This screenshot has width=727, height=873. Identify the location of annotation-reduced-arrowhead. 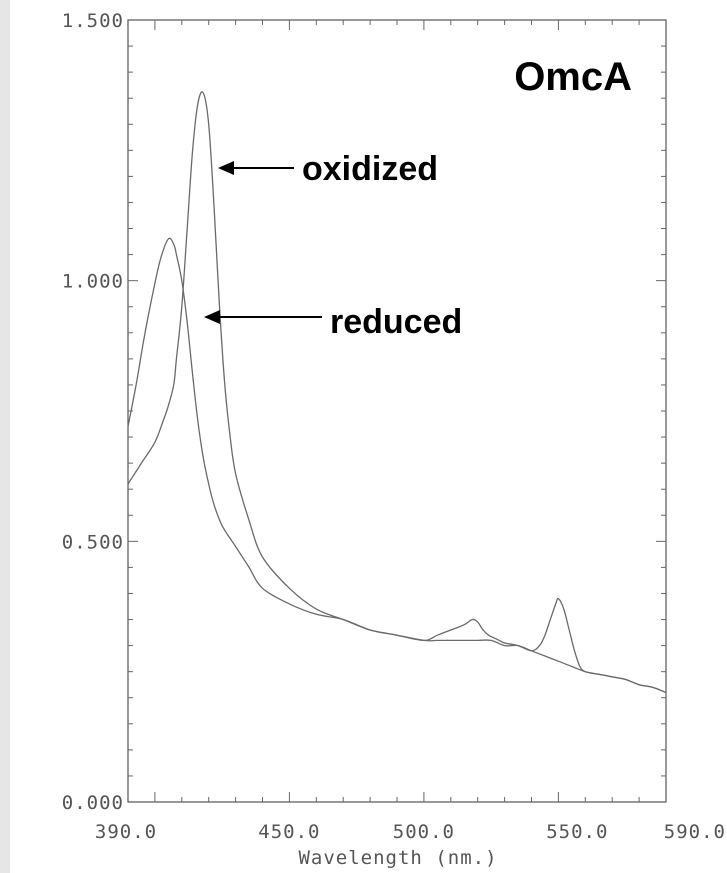
(212, 317).